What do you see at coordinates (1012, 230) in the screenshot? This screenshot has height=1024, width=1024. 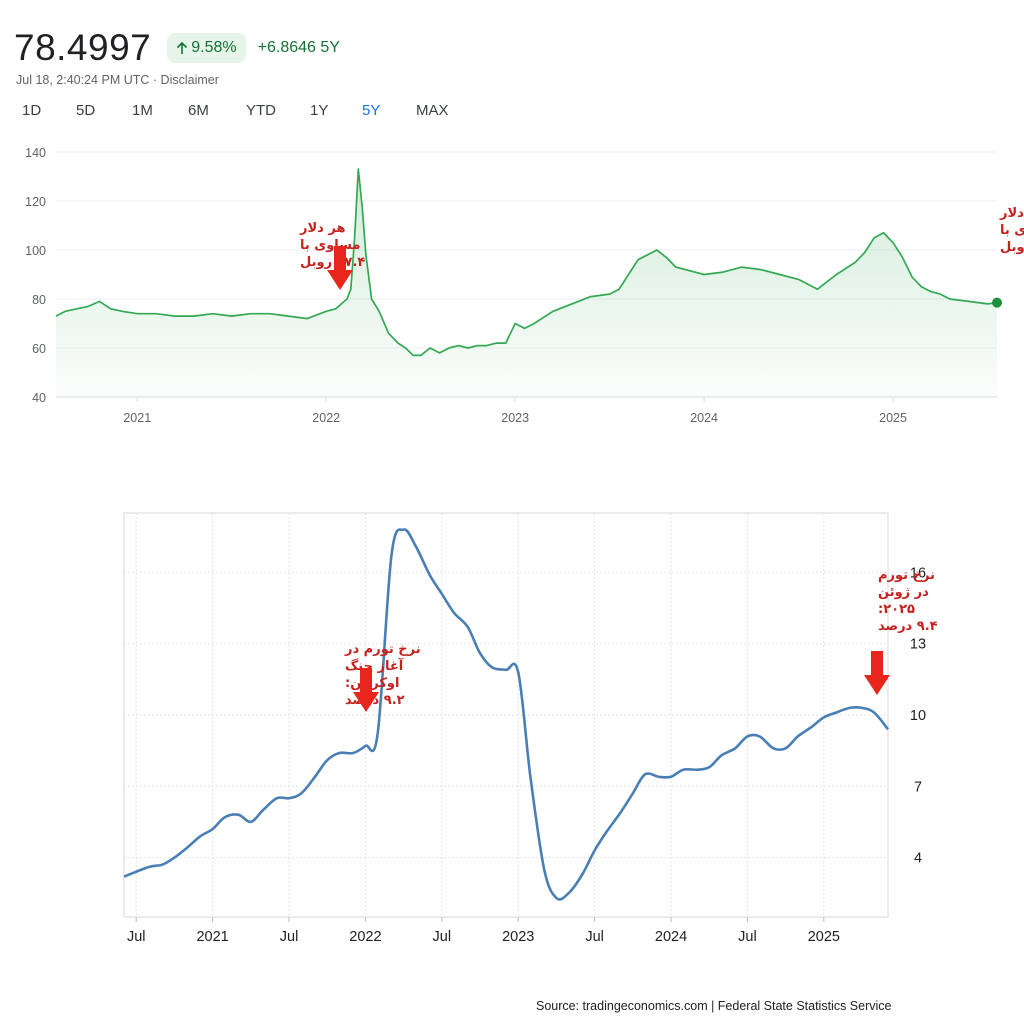 I see `annotation-top-right-line-1: مساوی با` at bounding box center [1012, 230].